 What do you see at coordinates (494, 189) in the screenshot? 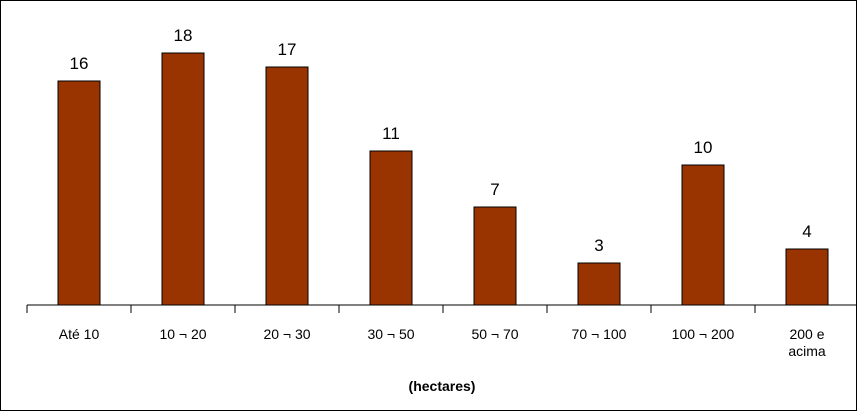
I see `bar-data-label: 7` at bounding box center [494, 189].